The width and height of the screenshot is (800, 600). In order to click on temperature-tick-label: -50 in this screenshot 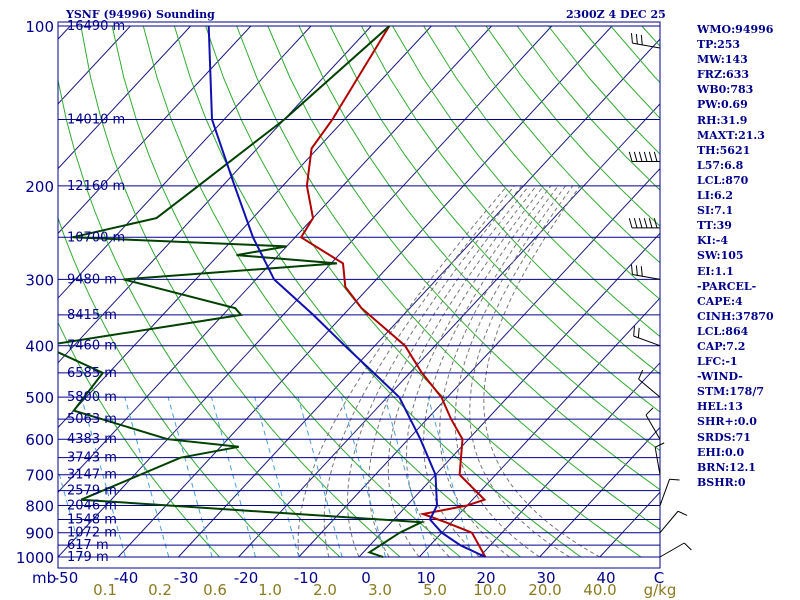, I will do `click(66, 578)`.